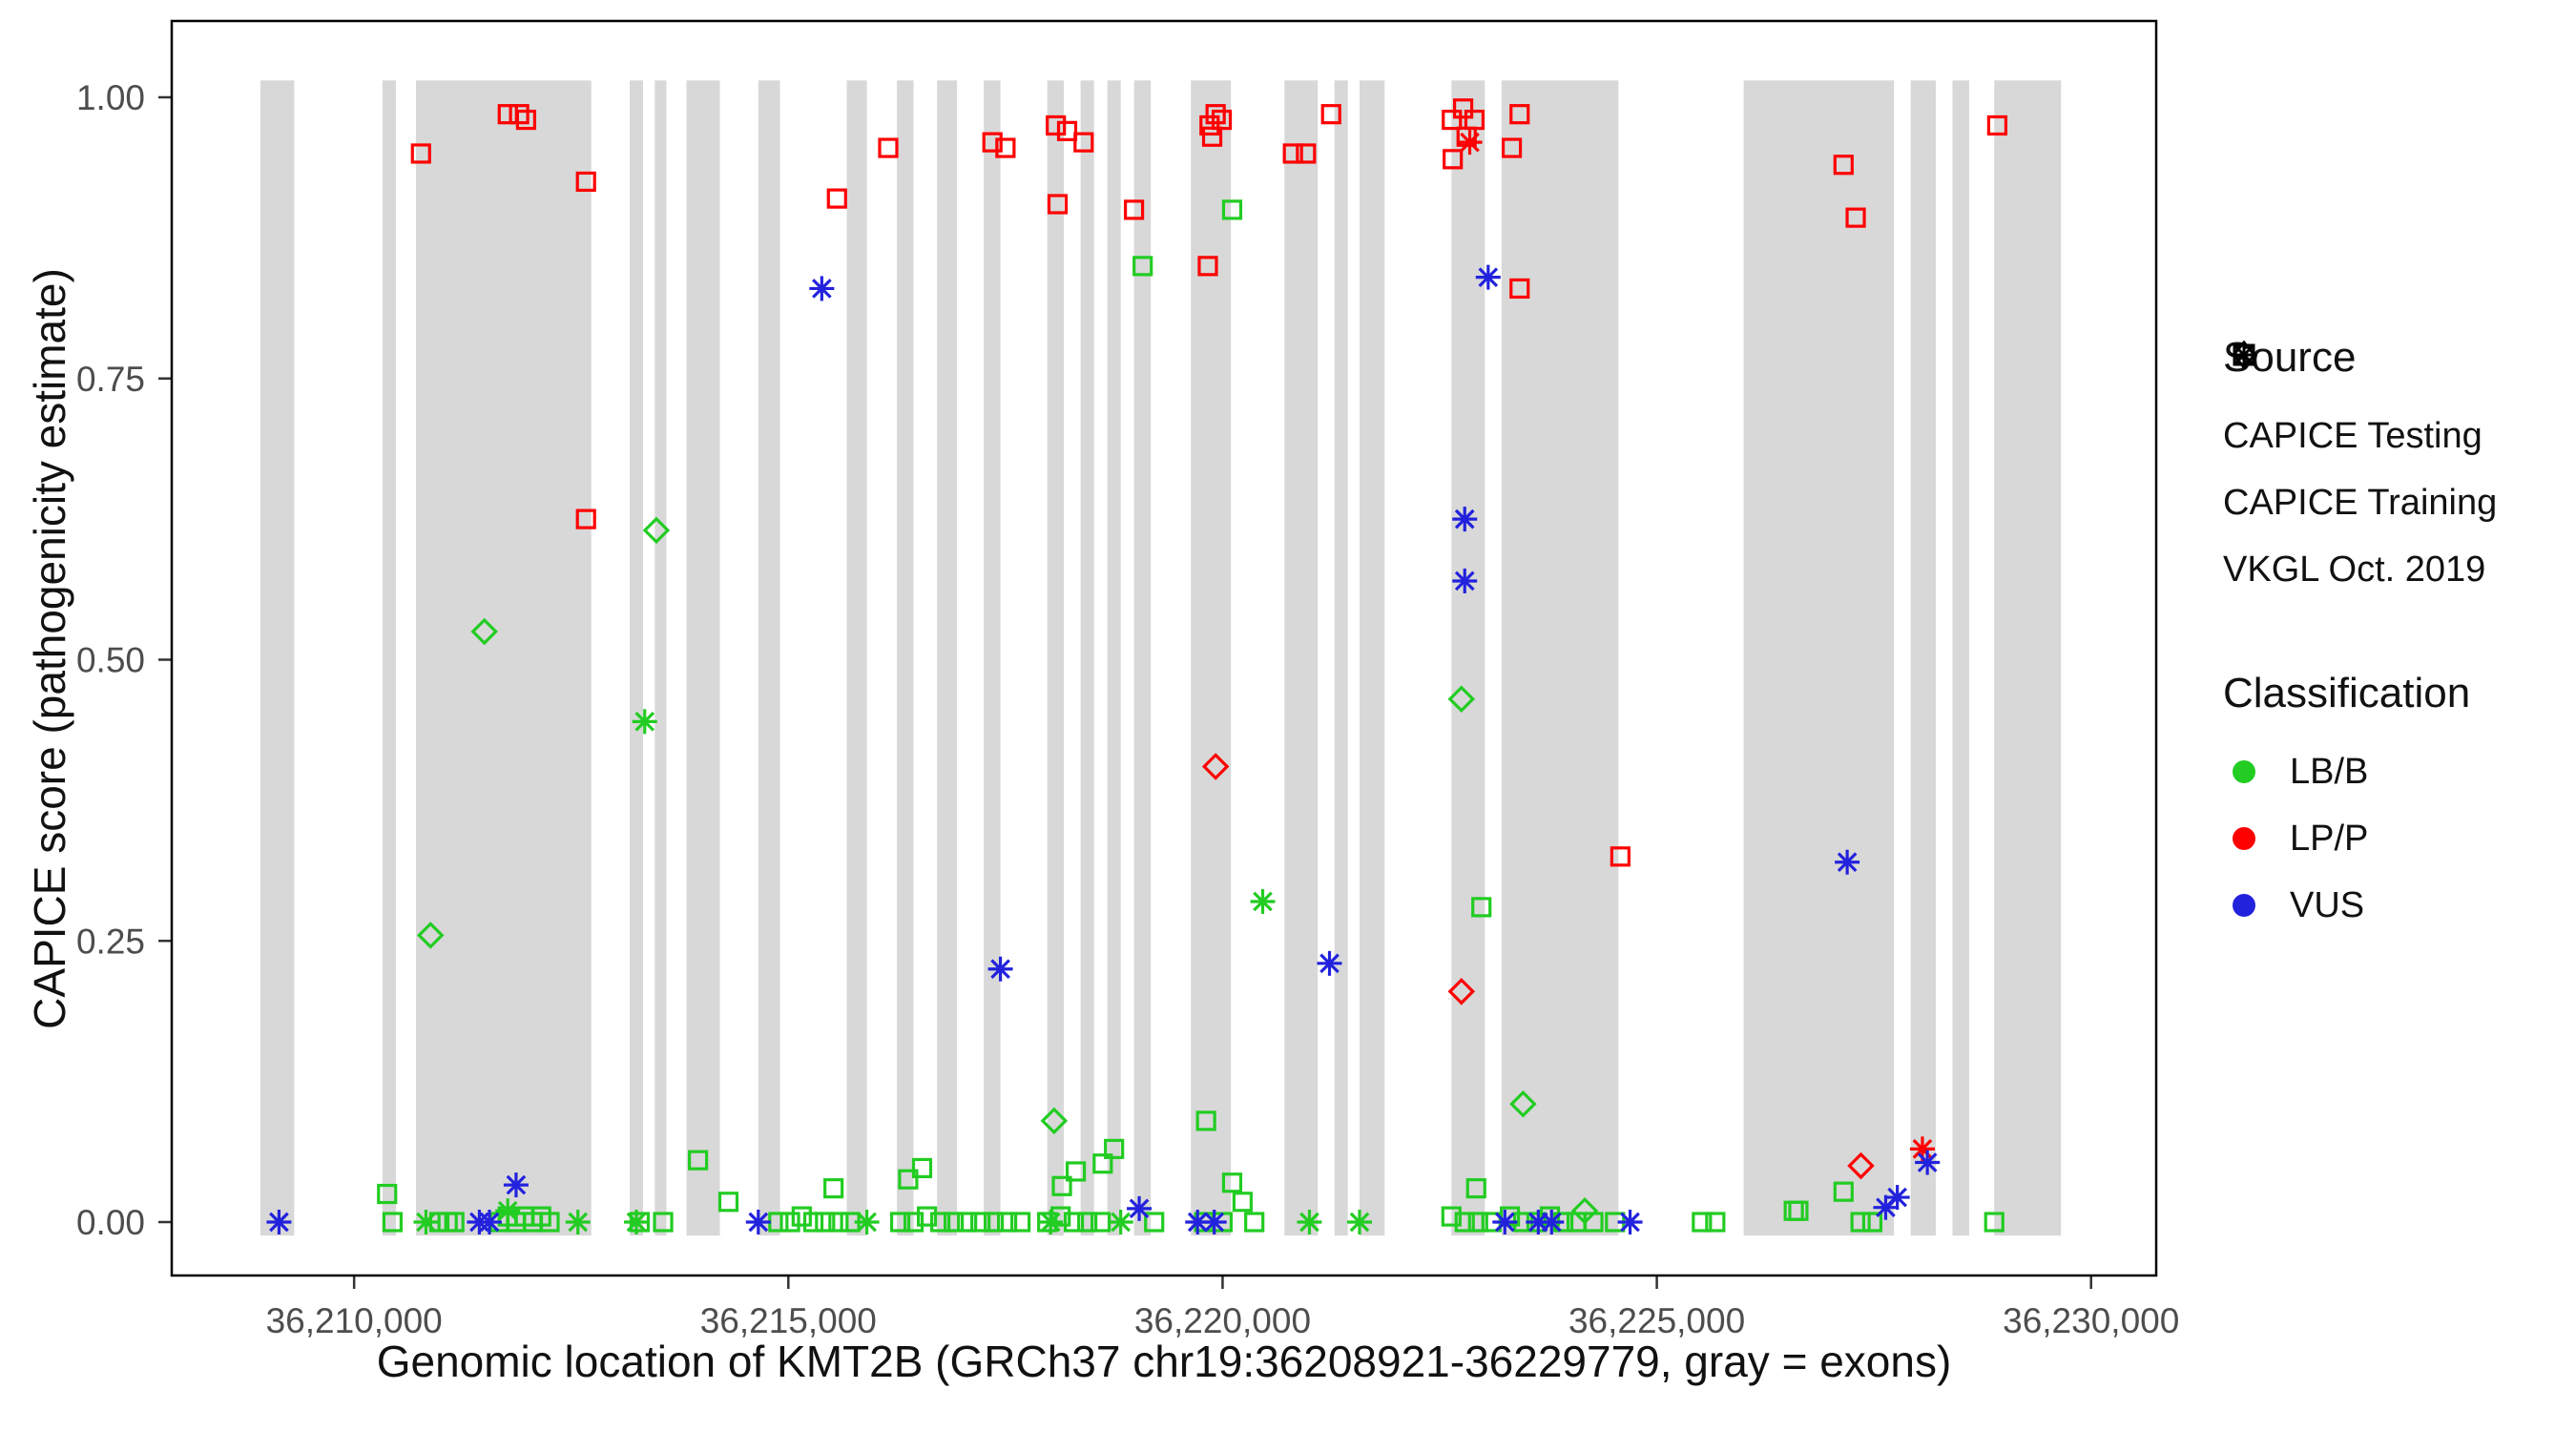  Describe the element at coordinates (2347, 693) in the screenshot. I see `legend-classification-title: Classification` at that location.